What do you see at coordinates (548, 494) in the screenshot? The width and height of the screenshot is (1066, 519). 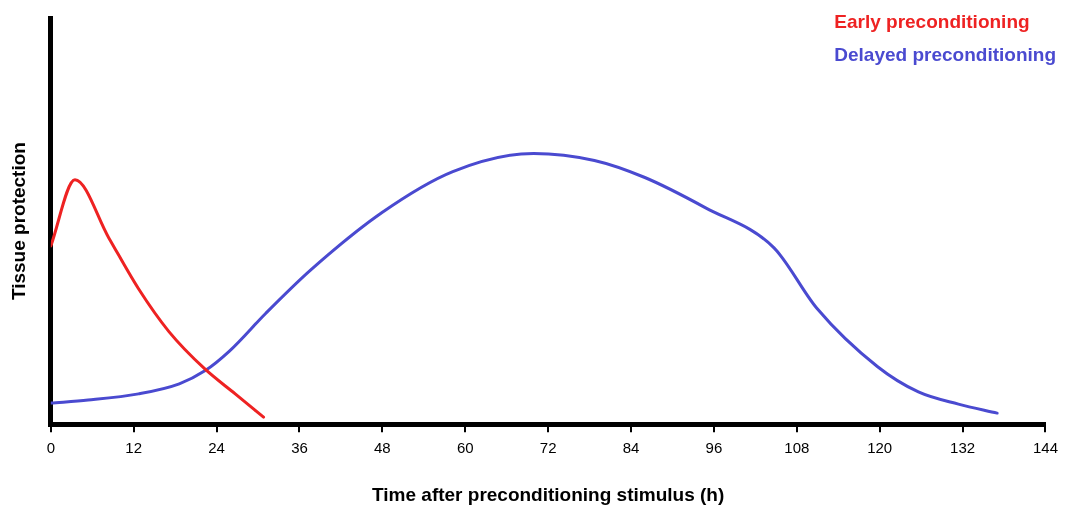 I see `x-axis-title: Time after preconditioning stimulus (h)` at bounding box center [548, 494].